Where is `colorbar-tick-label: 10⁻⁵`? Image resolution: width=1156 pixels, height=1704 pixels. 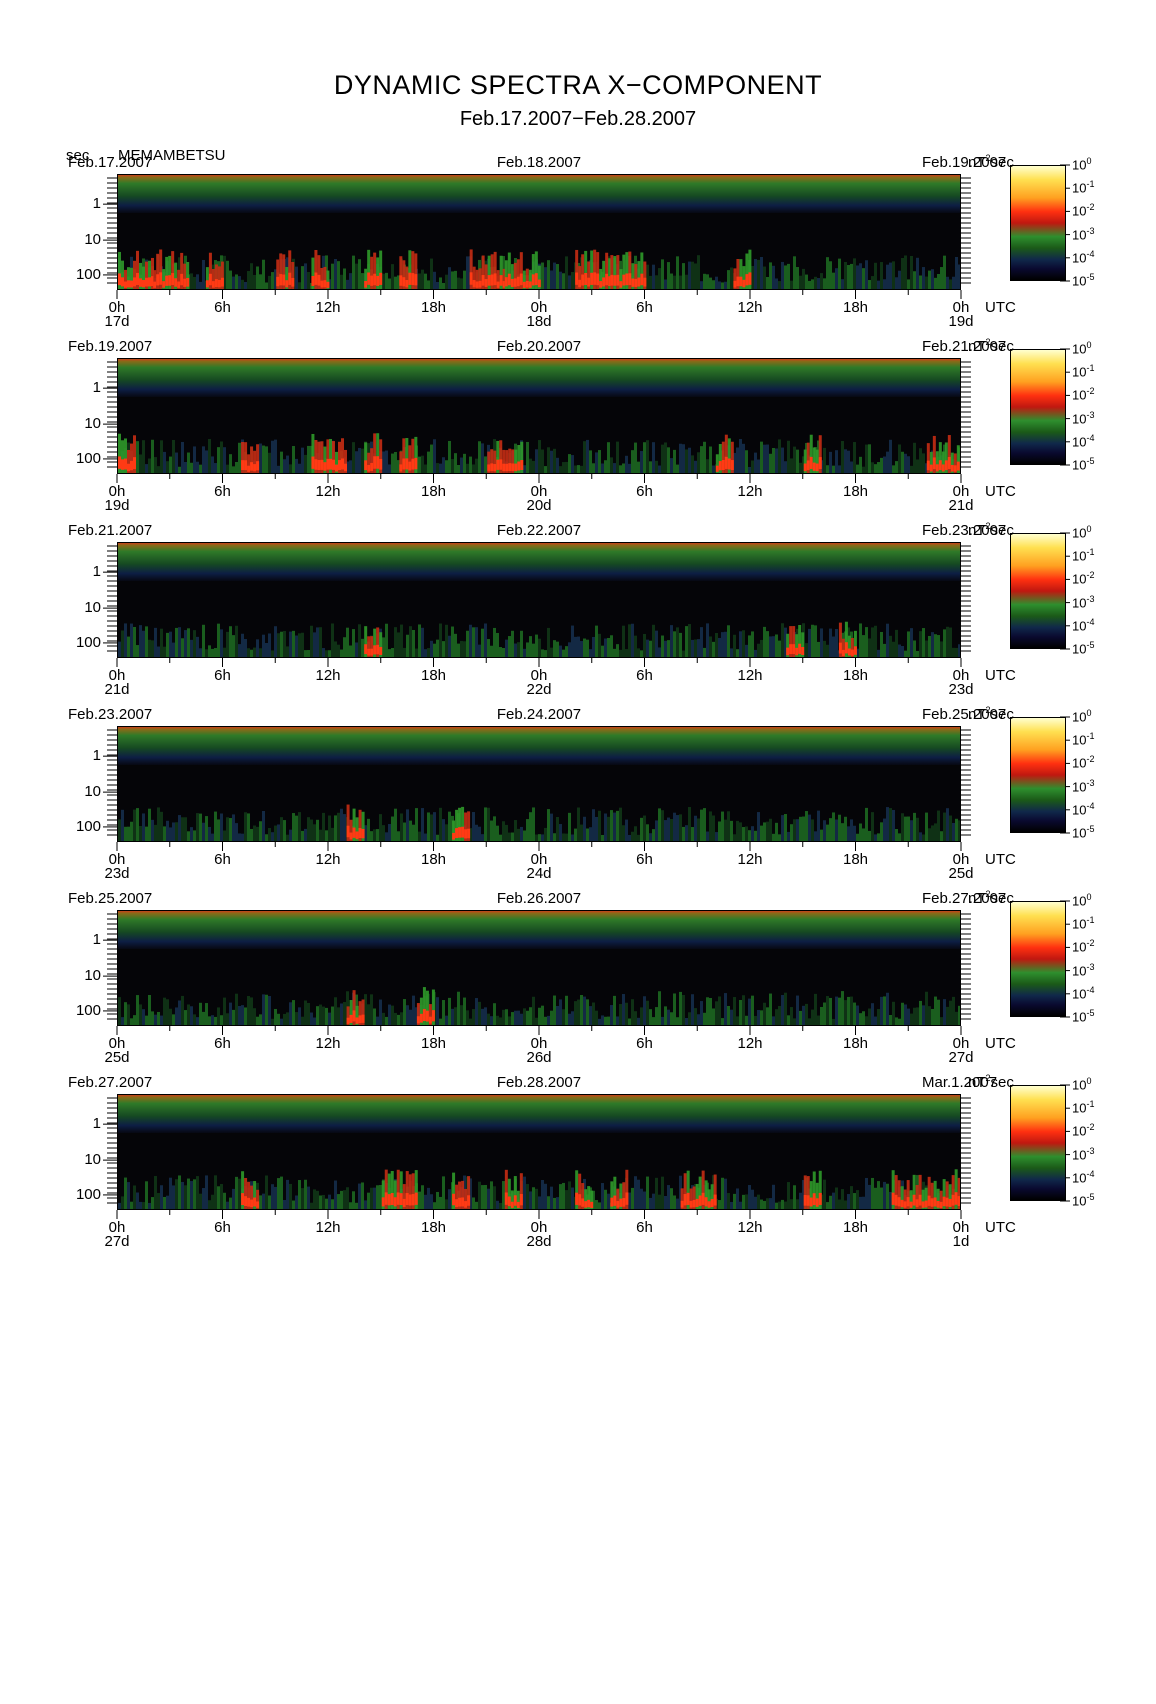 colorbar-tick-label: 10⁻⁵ is located at coordinates (1083, 1200).